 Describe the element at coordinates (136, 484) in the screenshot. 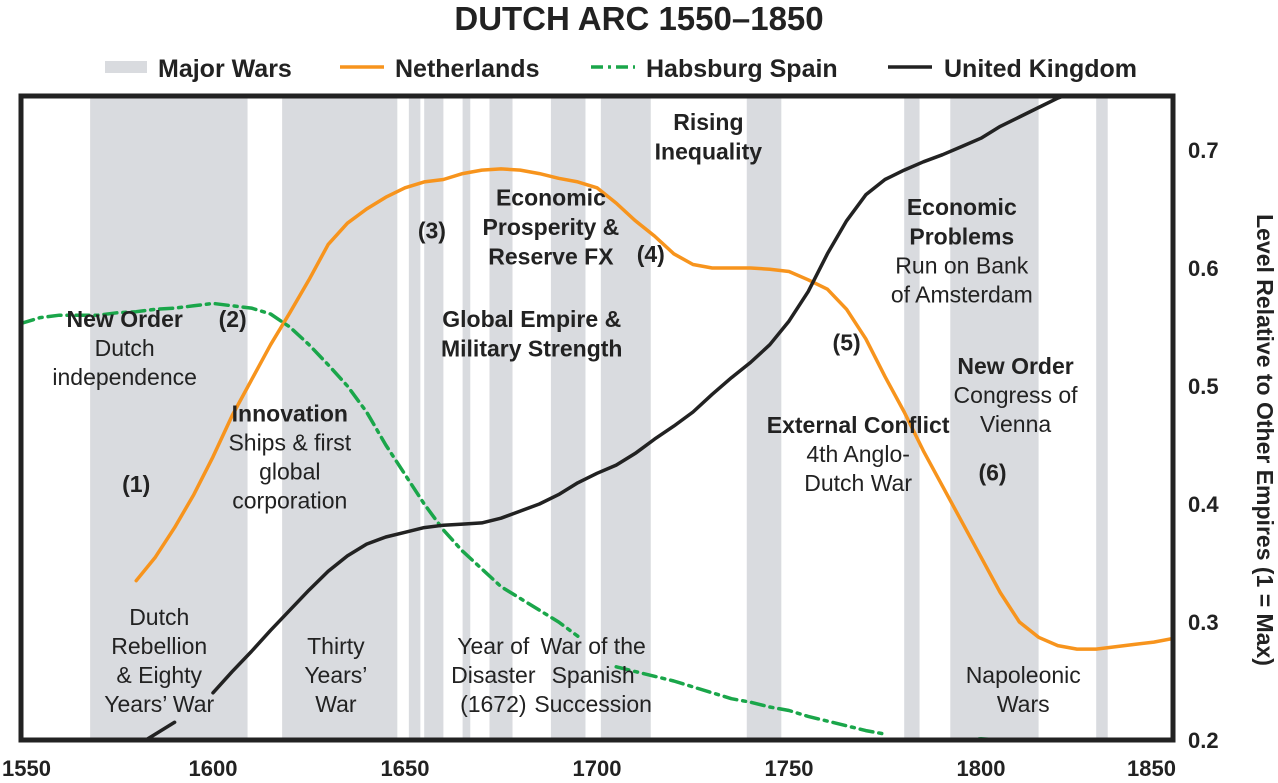

I see `annotation-num-1: (1)` at that location.